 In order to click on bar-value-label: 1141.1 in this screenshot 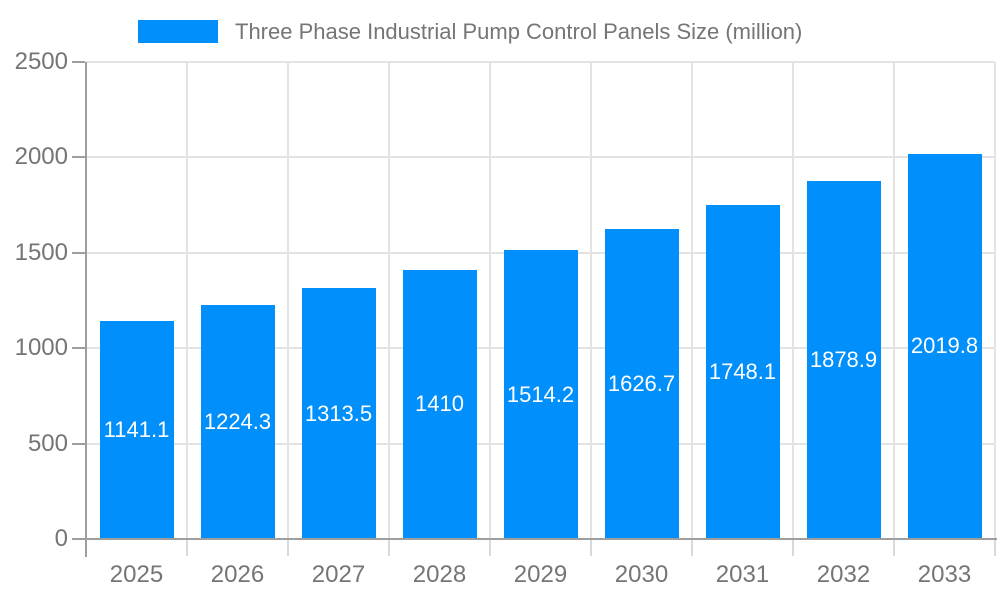, I will do `click(136, 430)`.